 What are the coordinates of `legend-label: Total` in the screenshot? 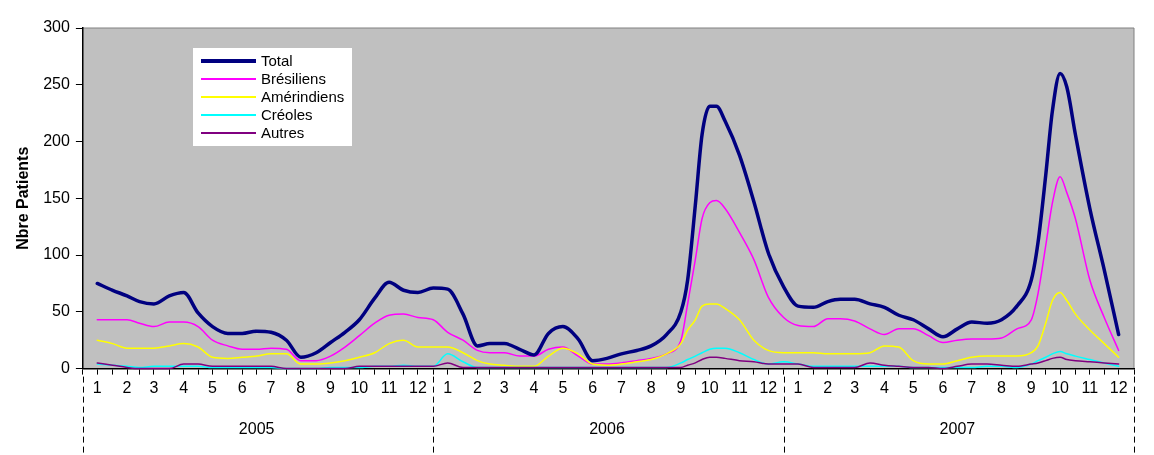 It's located at (276, 61).